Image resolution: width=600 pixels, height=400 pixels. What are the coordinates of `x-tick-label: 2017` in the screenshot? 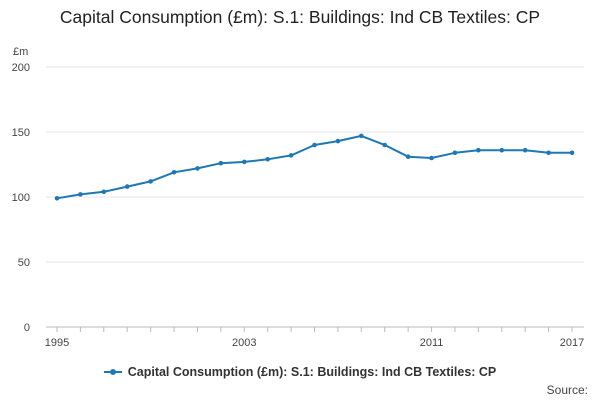 It's located at (572, 343).